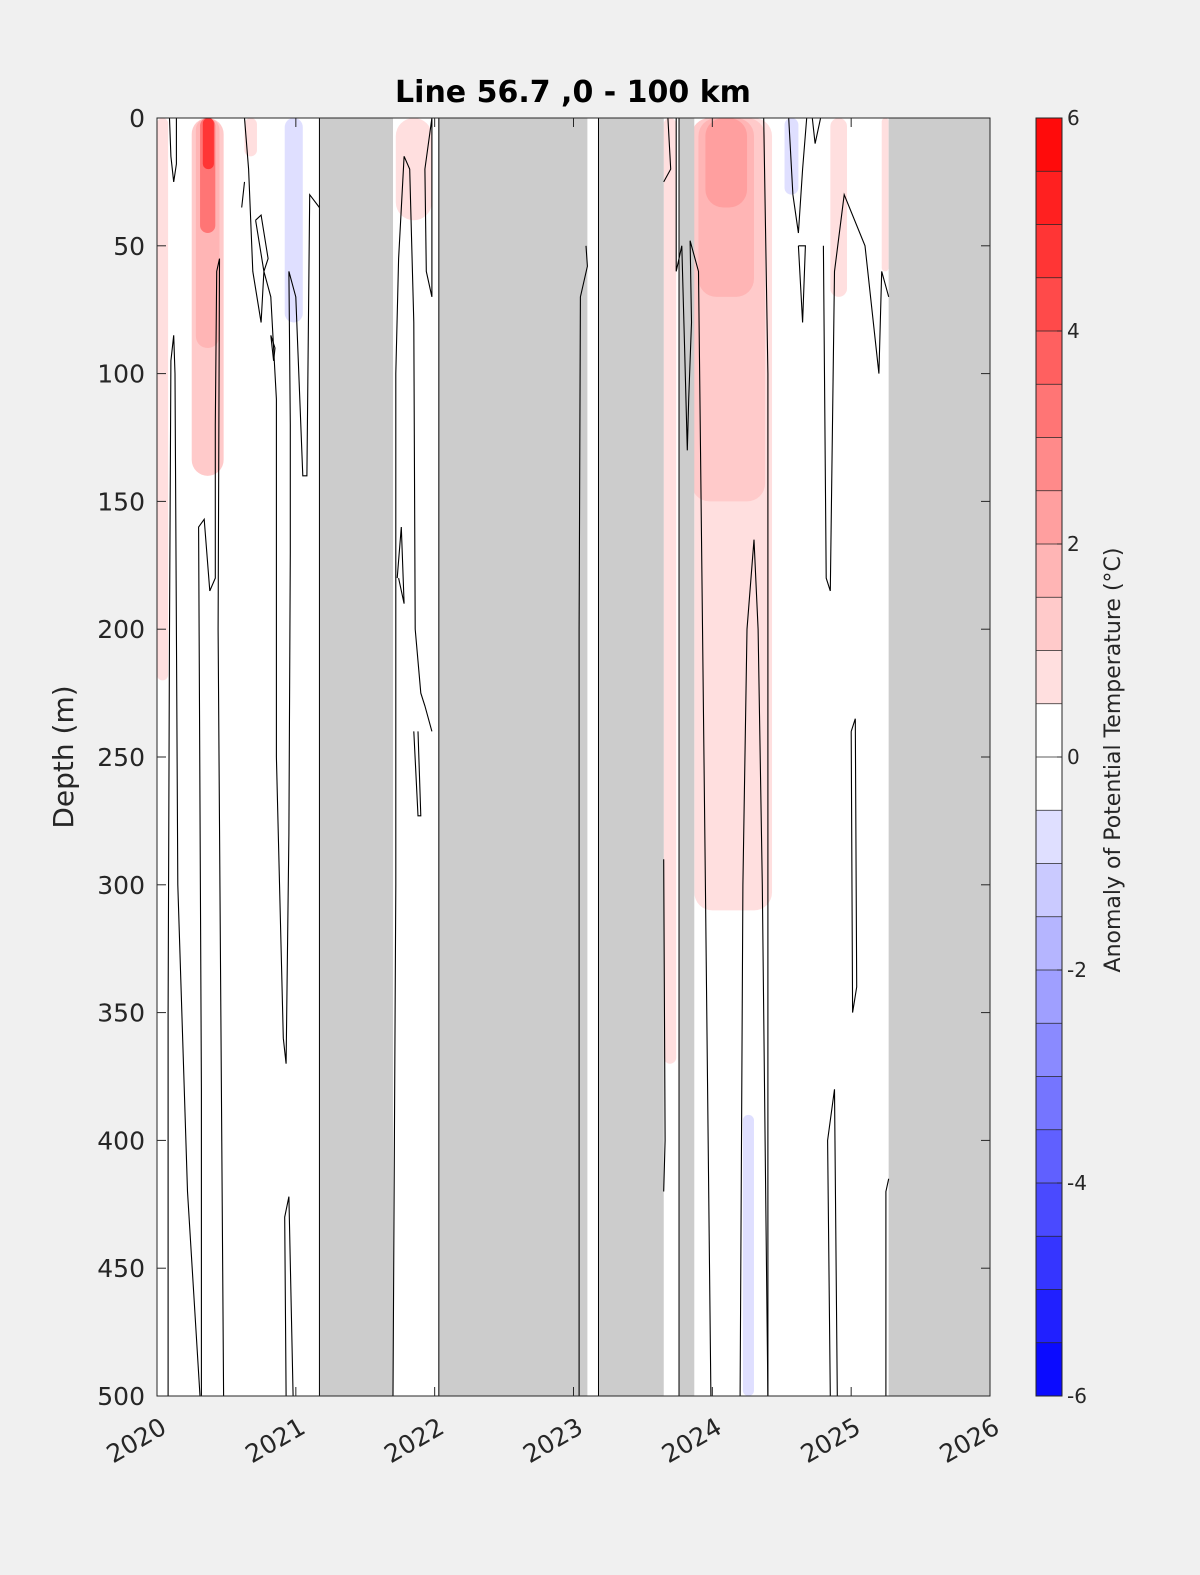 Image resolution: width=1200 pixels, height=1575 pixels. I want to click on y-tick-label: 200, so click(121, 629).